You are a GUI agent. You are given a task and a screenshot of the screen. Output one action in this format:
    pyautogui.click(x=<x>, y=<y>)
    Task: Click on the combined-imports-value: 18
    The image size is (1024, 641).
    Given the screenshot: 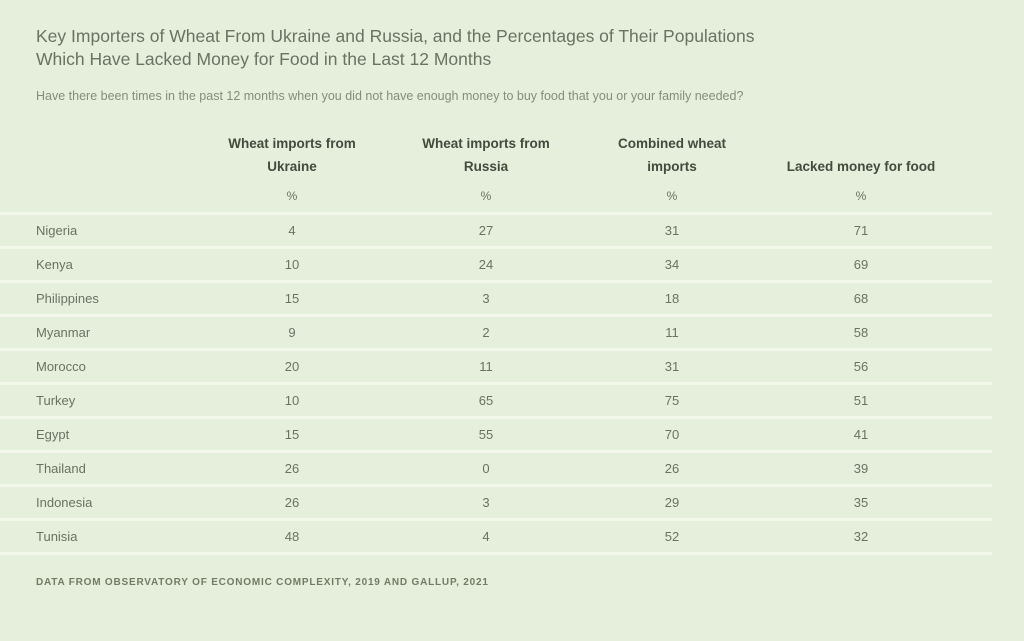 What is the action you would take?
    pyautogui.click(x=672, y=298)
    